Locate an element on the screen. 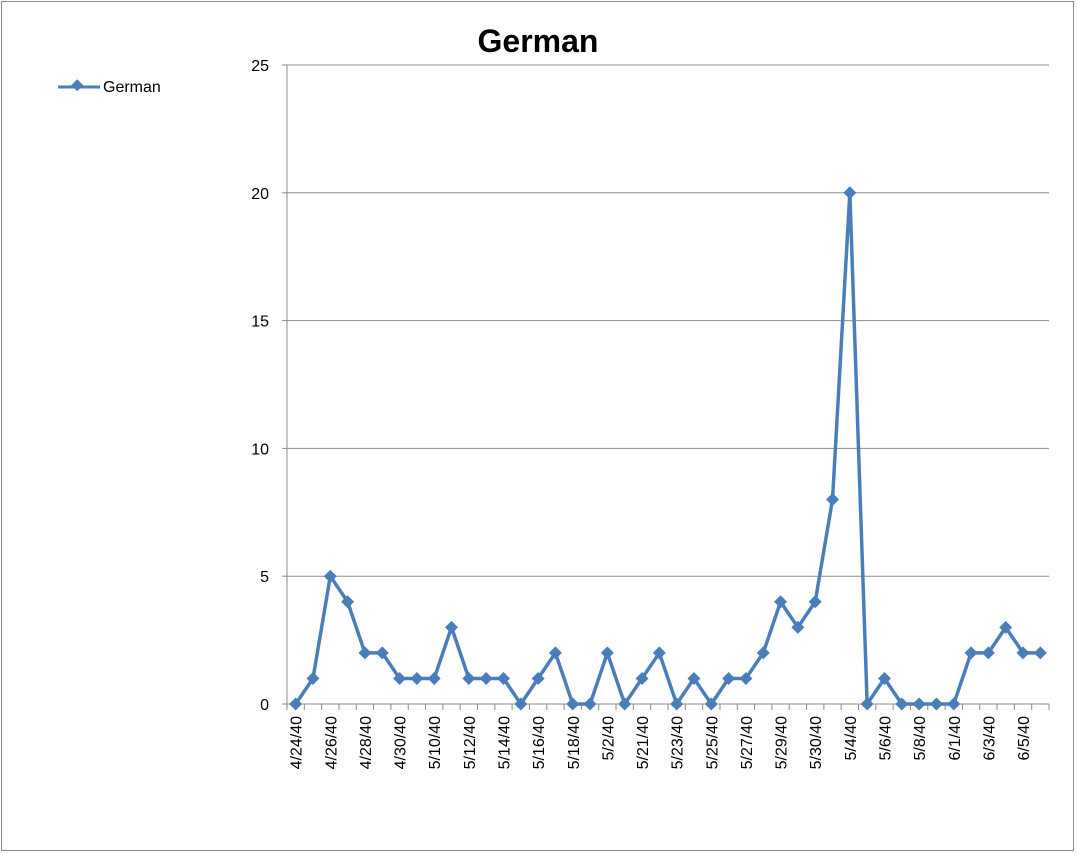  x-tick-label: 6/3/40 is located at coordinates (989, 738).